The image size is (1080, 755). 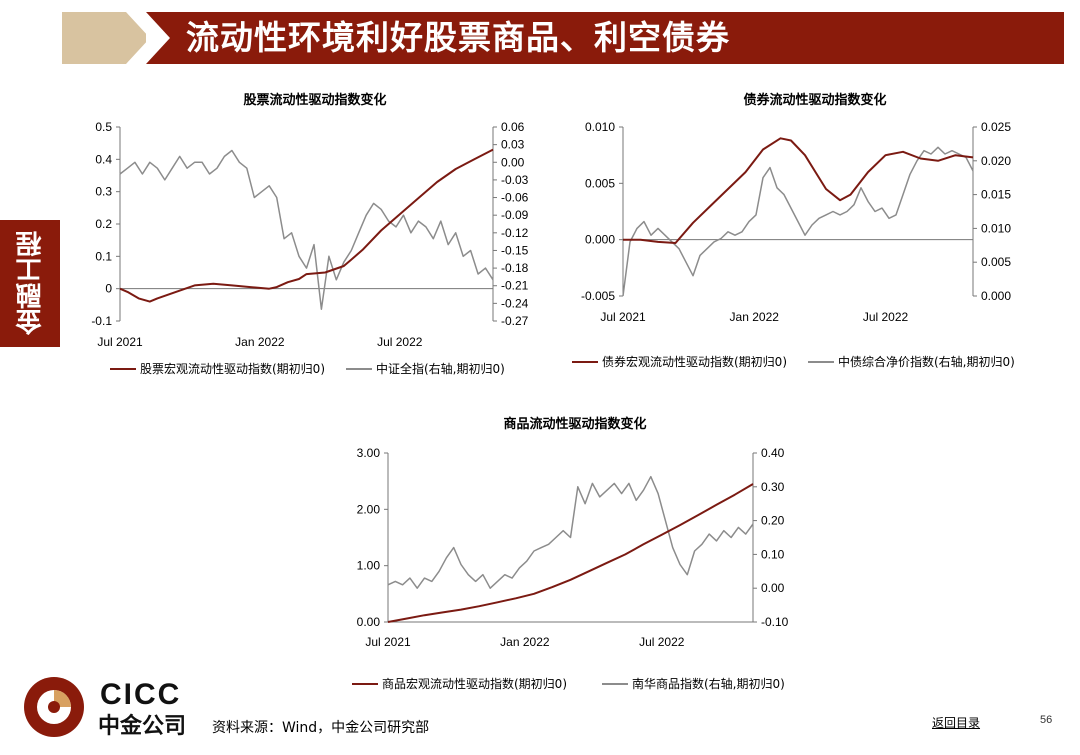 I want to click on left-axis-tick-label: 3.00, so click(x=369, y=453).